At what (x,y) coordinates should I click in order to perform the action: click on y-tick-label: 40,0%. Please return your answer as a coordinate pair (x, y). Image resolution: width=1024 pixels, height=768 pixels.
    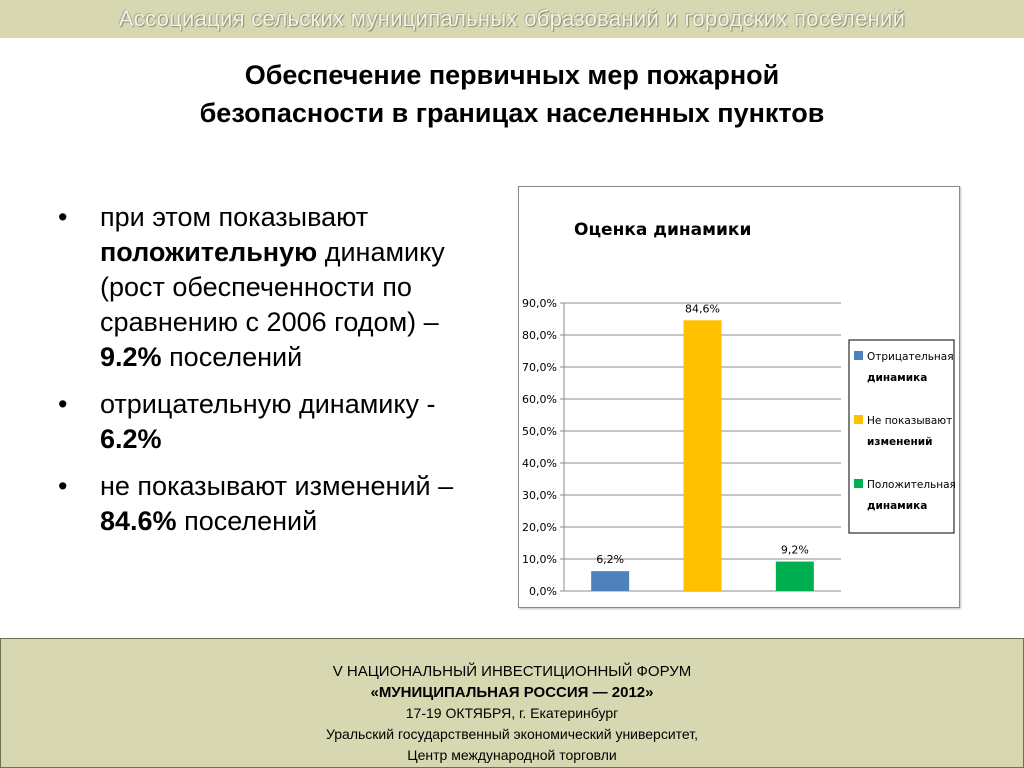
    Looking at the image, I should click on (539, 463).